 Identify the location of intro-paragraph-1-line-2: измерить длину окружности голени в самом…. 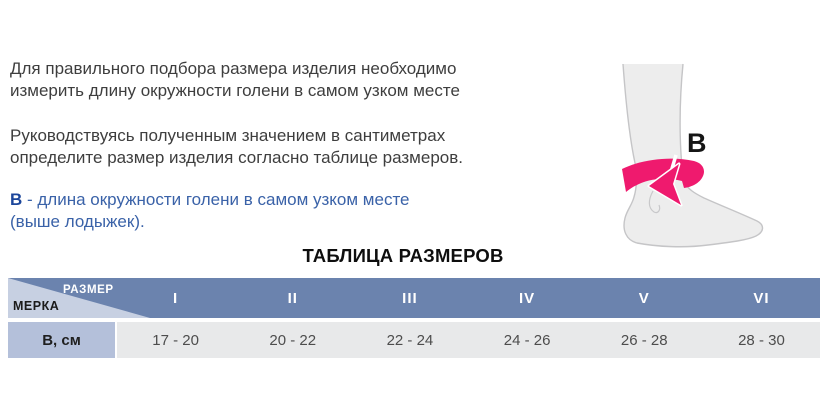
(235, 90).